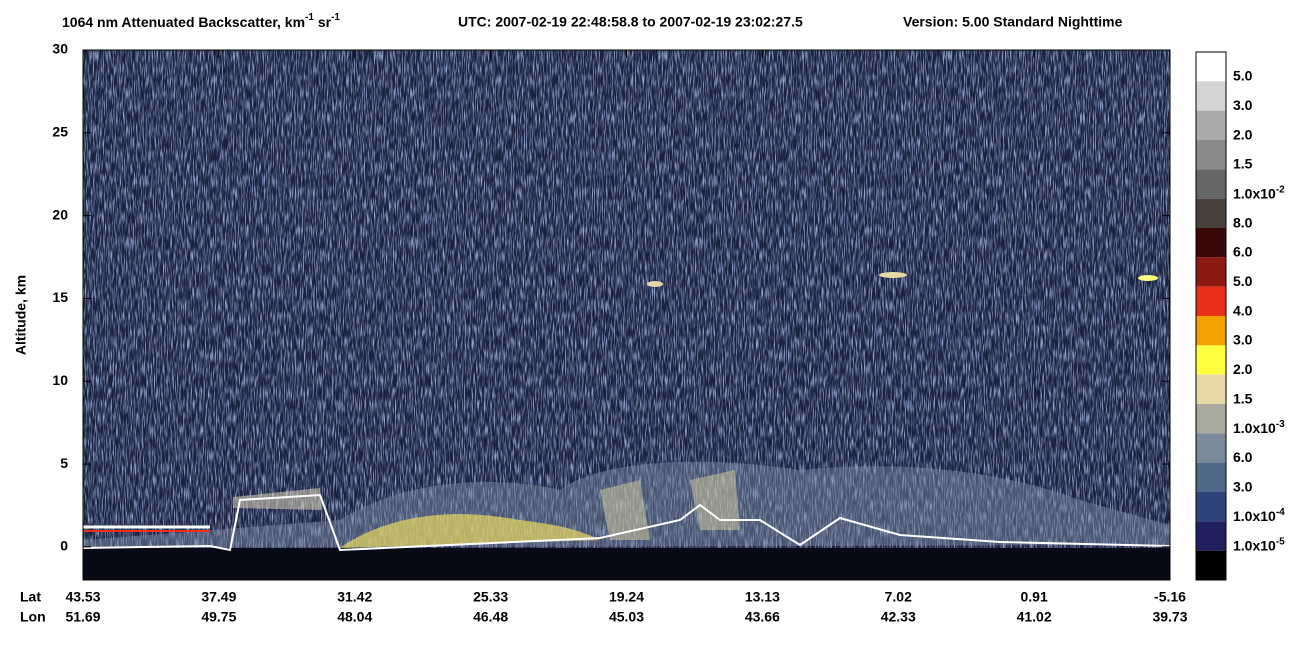 The height and width of the screenshot is (672, 1300). I want to click on colorbar-label-exp: -5, so click(1280, 541).